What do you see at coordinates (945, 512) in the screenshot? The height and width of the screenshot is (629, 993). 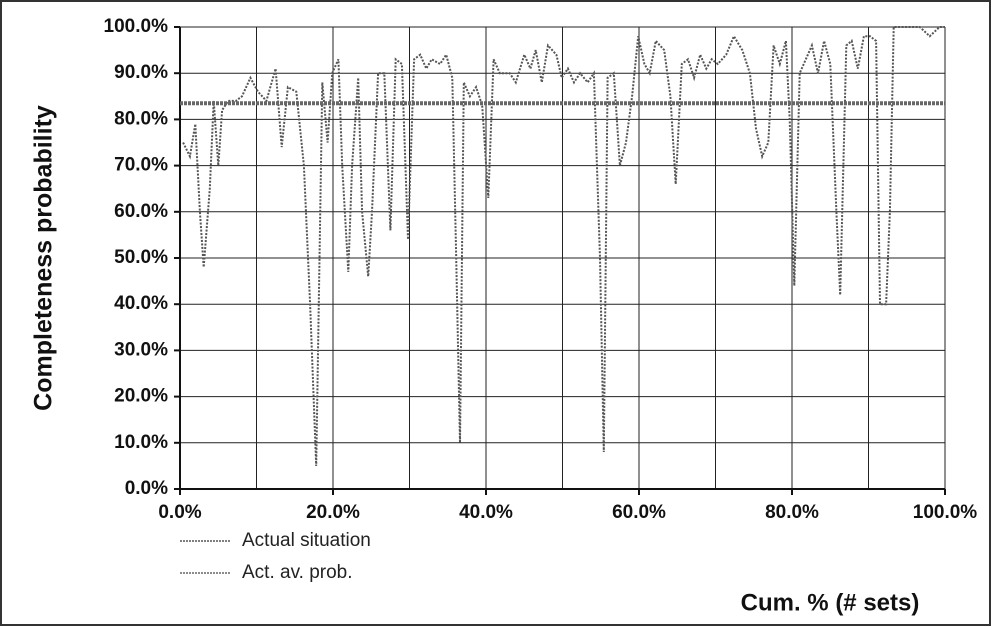 I see `x-tick-label: 100.0%` at bounding box center [945, 512].